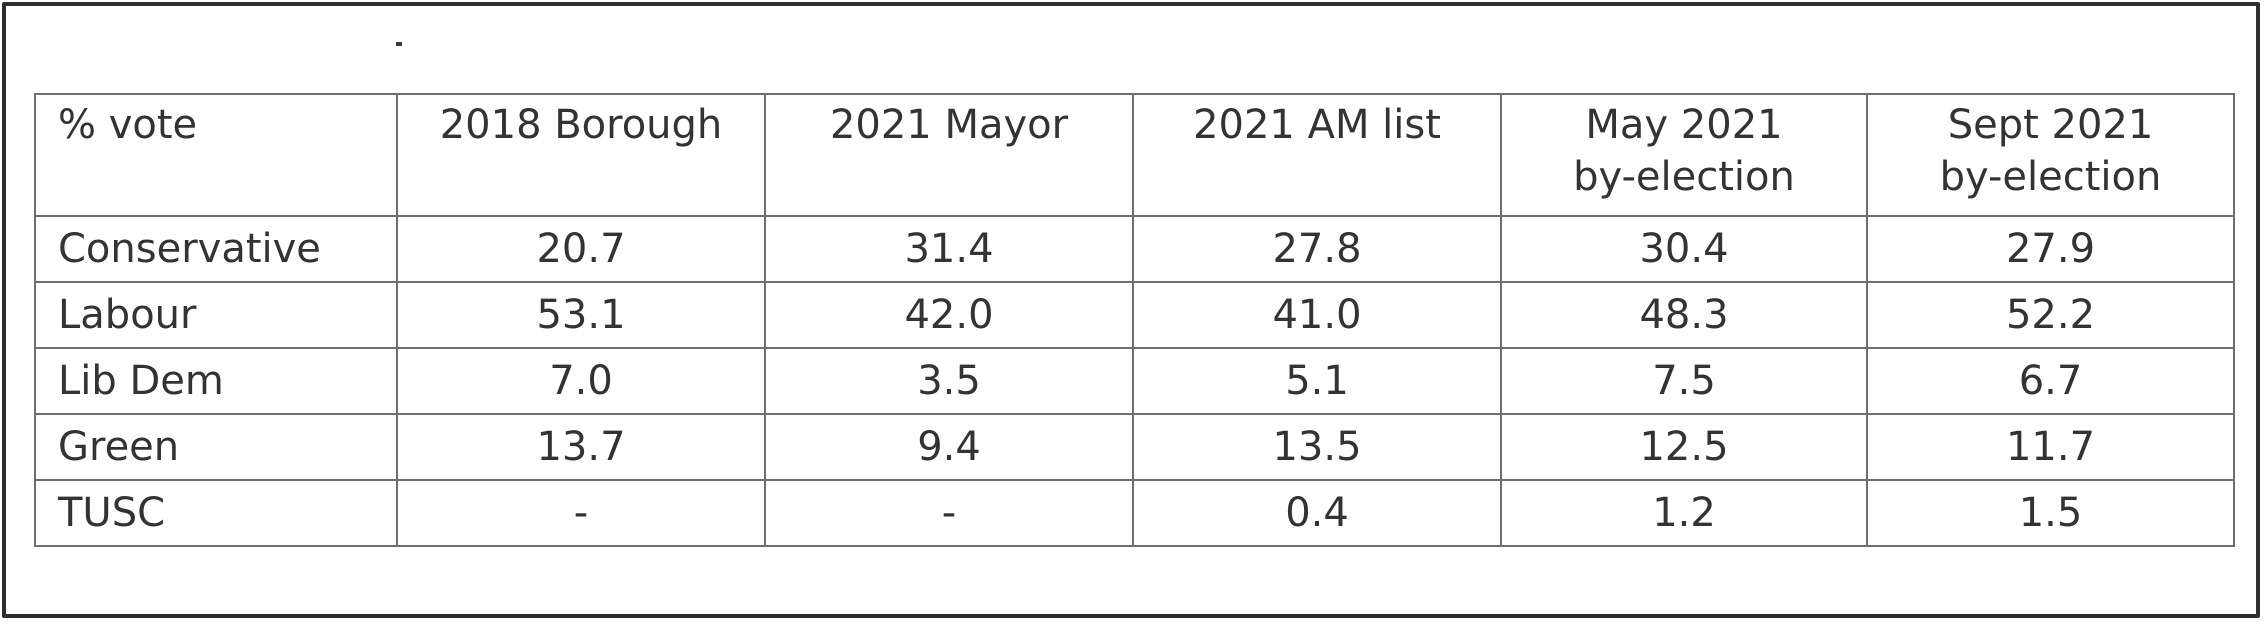  Describe the element at coordinates (1684, 381) in the screenshot. I see `table-cell: 7.5` at that location.